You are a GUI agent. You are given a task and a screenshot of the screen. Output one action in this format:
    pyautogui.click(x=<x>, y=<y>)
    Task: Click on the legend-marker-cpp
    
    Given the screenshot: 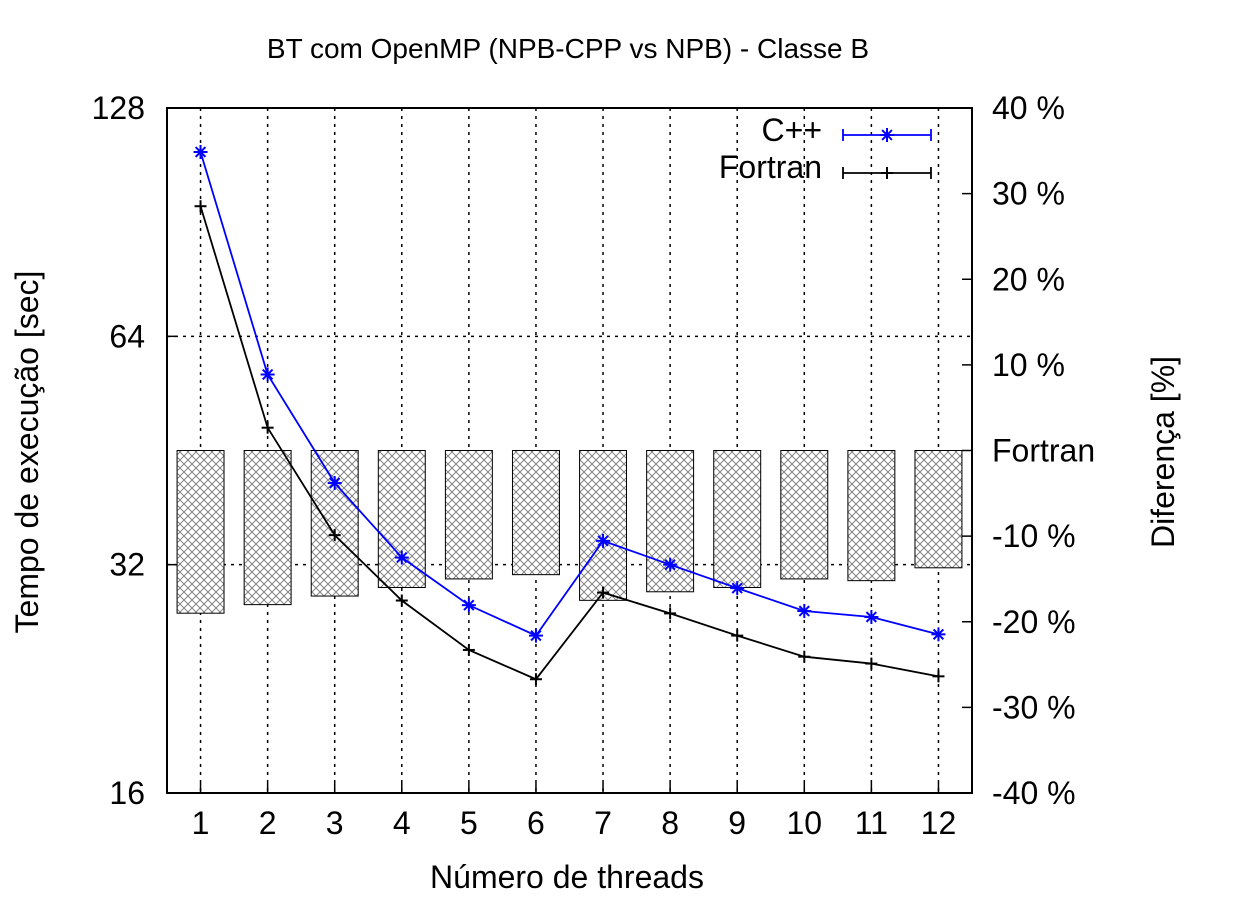 What is the action you would take?
    pyautogui.click(x=887, y=135)
    